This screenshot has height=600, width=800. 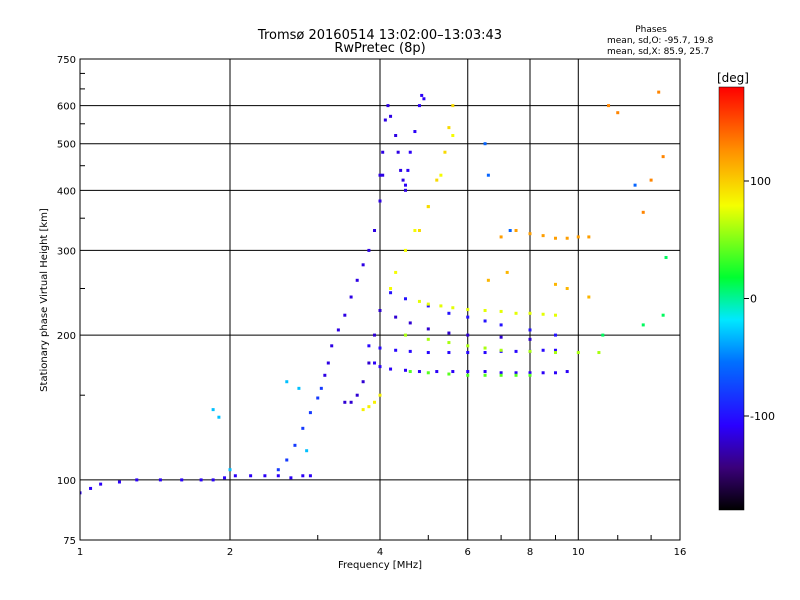 I want to click on colorbar-label: [deg], so click(x=733, y=78).